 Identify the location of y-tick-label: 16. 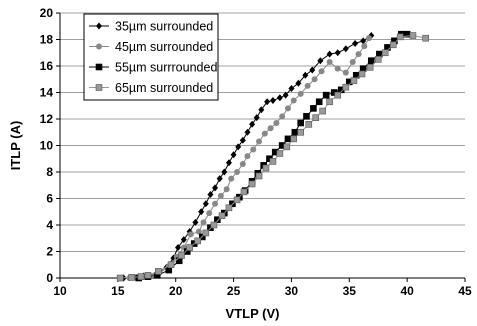
(47, 66).